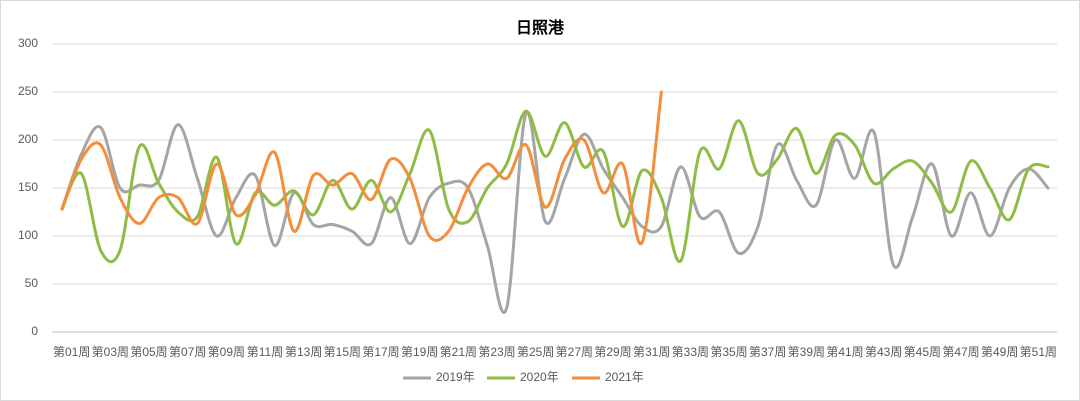  I want to click on legend-label: 2019年, so click(455, 377).